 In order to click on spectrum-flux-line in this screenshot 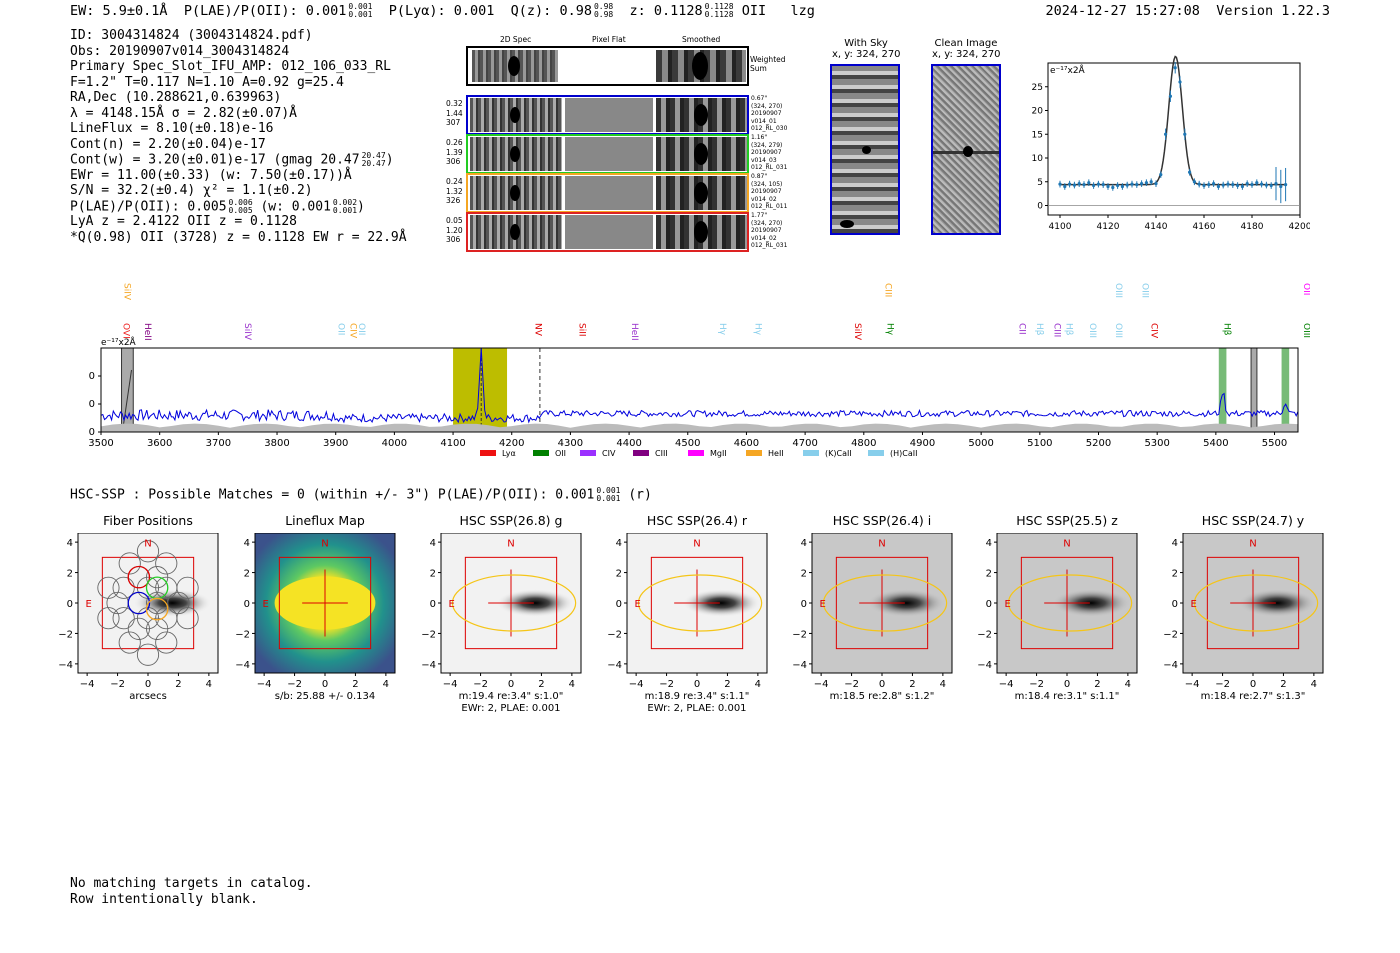, I will do `click(699, 385)`.